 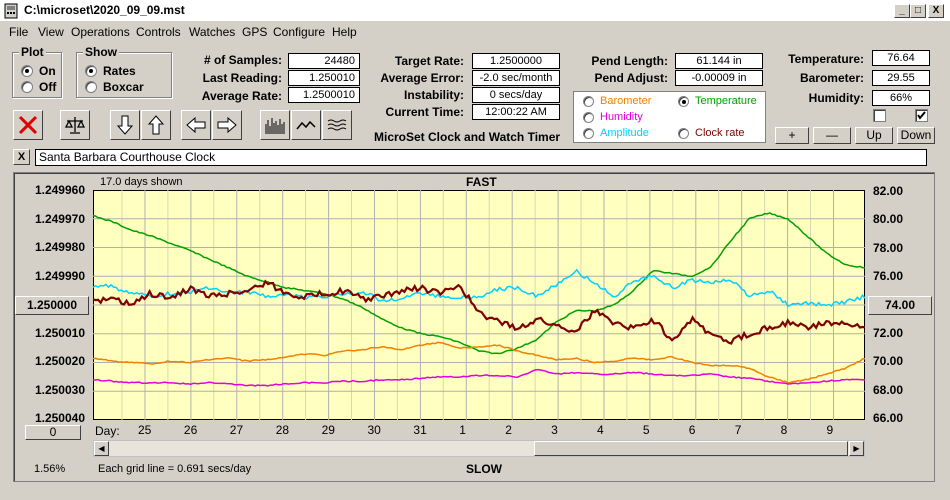 I want to click on clear-clock-name-button: X, so click(x=21, y=157).